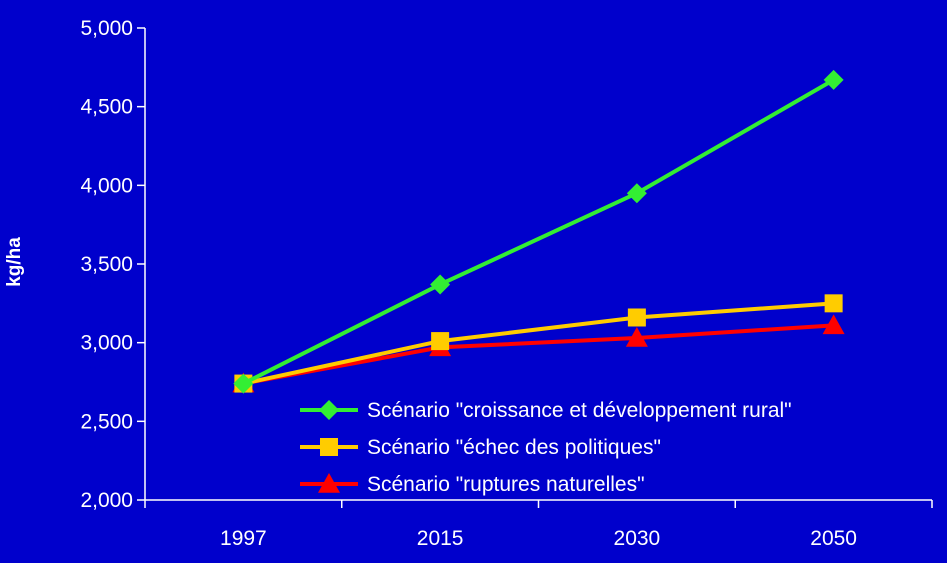 The height and width of the screenshot is (563, 947). What do you see at coordinates (243, 538) in the screenshot?
I see `x-tick-label: 1997` at bounding box center [243, 538].